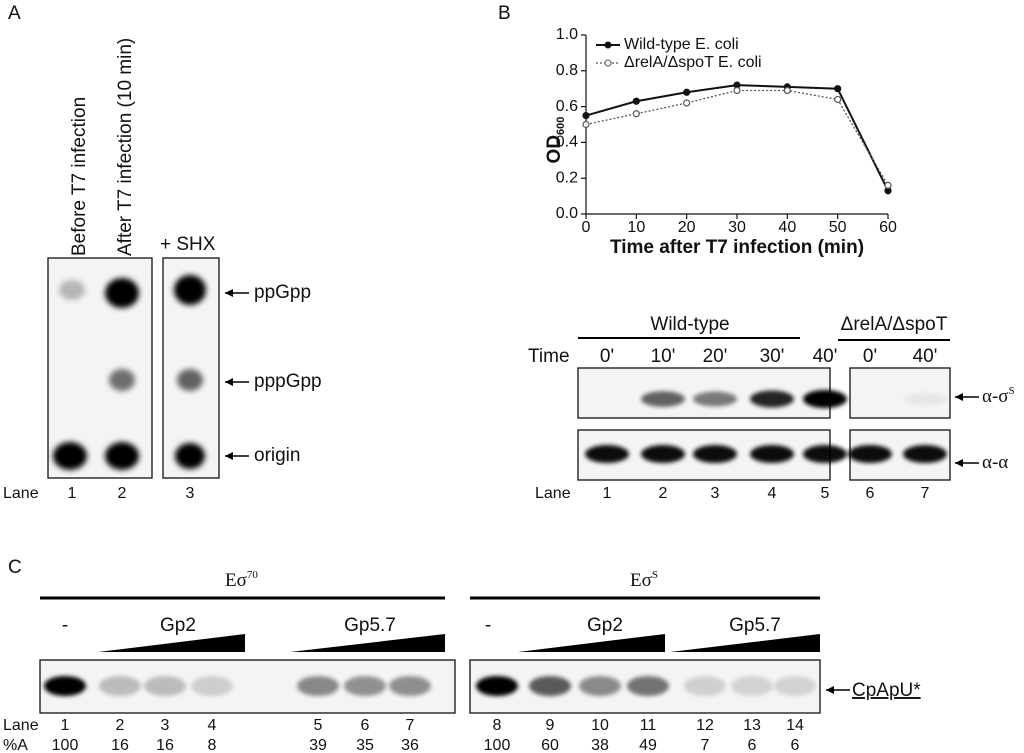 This screenshot has width=1024, height=753. What do you see at coordinates (600, 745) in the screenshot?
I see `percent-value: 38` at bounding box center [600, 745].